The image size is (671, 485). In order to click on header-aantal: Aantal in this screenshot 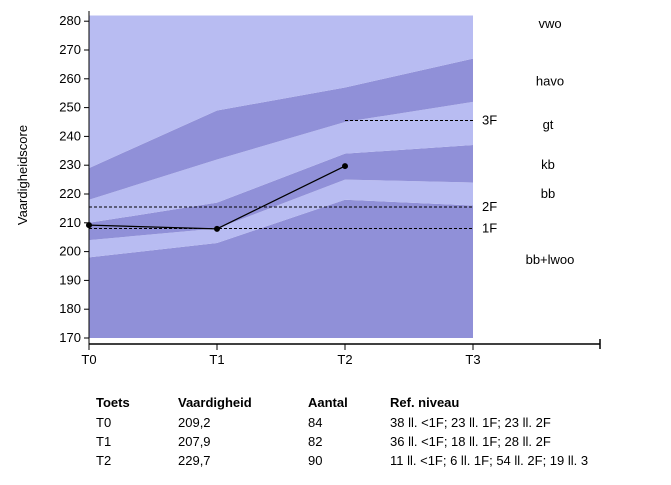, I will do `click(328, 402)`.